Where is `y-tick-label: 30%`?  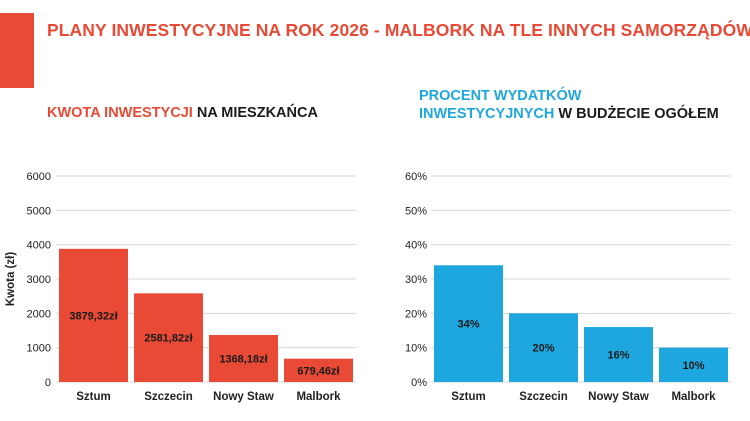 y-tick-label: 30% is located at coordinates (416, 280).